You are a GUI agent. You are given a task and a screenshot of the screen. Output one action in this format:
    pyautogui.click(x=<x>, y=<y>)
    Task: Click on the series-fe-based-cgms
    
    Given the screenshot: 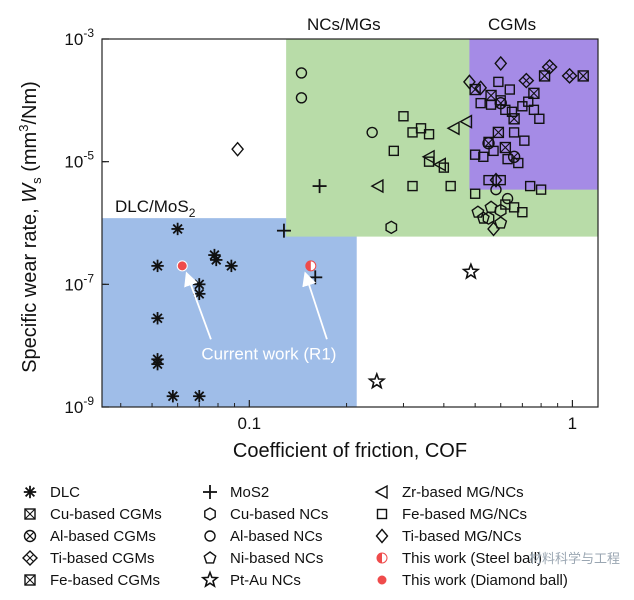 What is the action you would take?
    pyautogui.click(x=529, y=104)
    